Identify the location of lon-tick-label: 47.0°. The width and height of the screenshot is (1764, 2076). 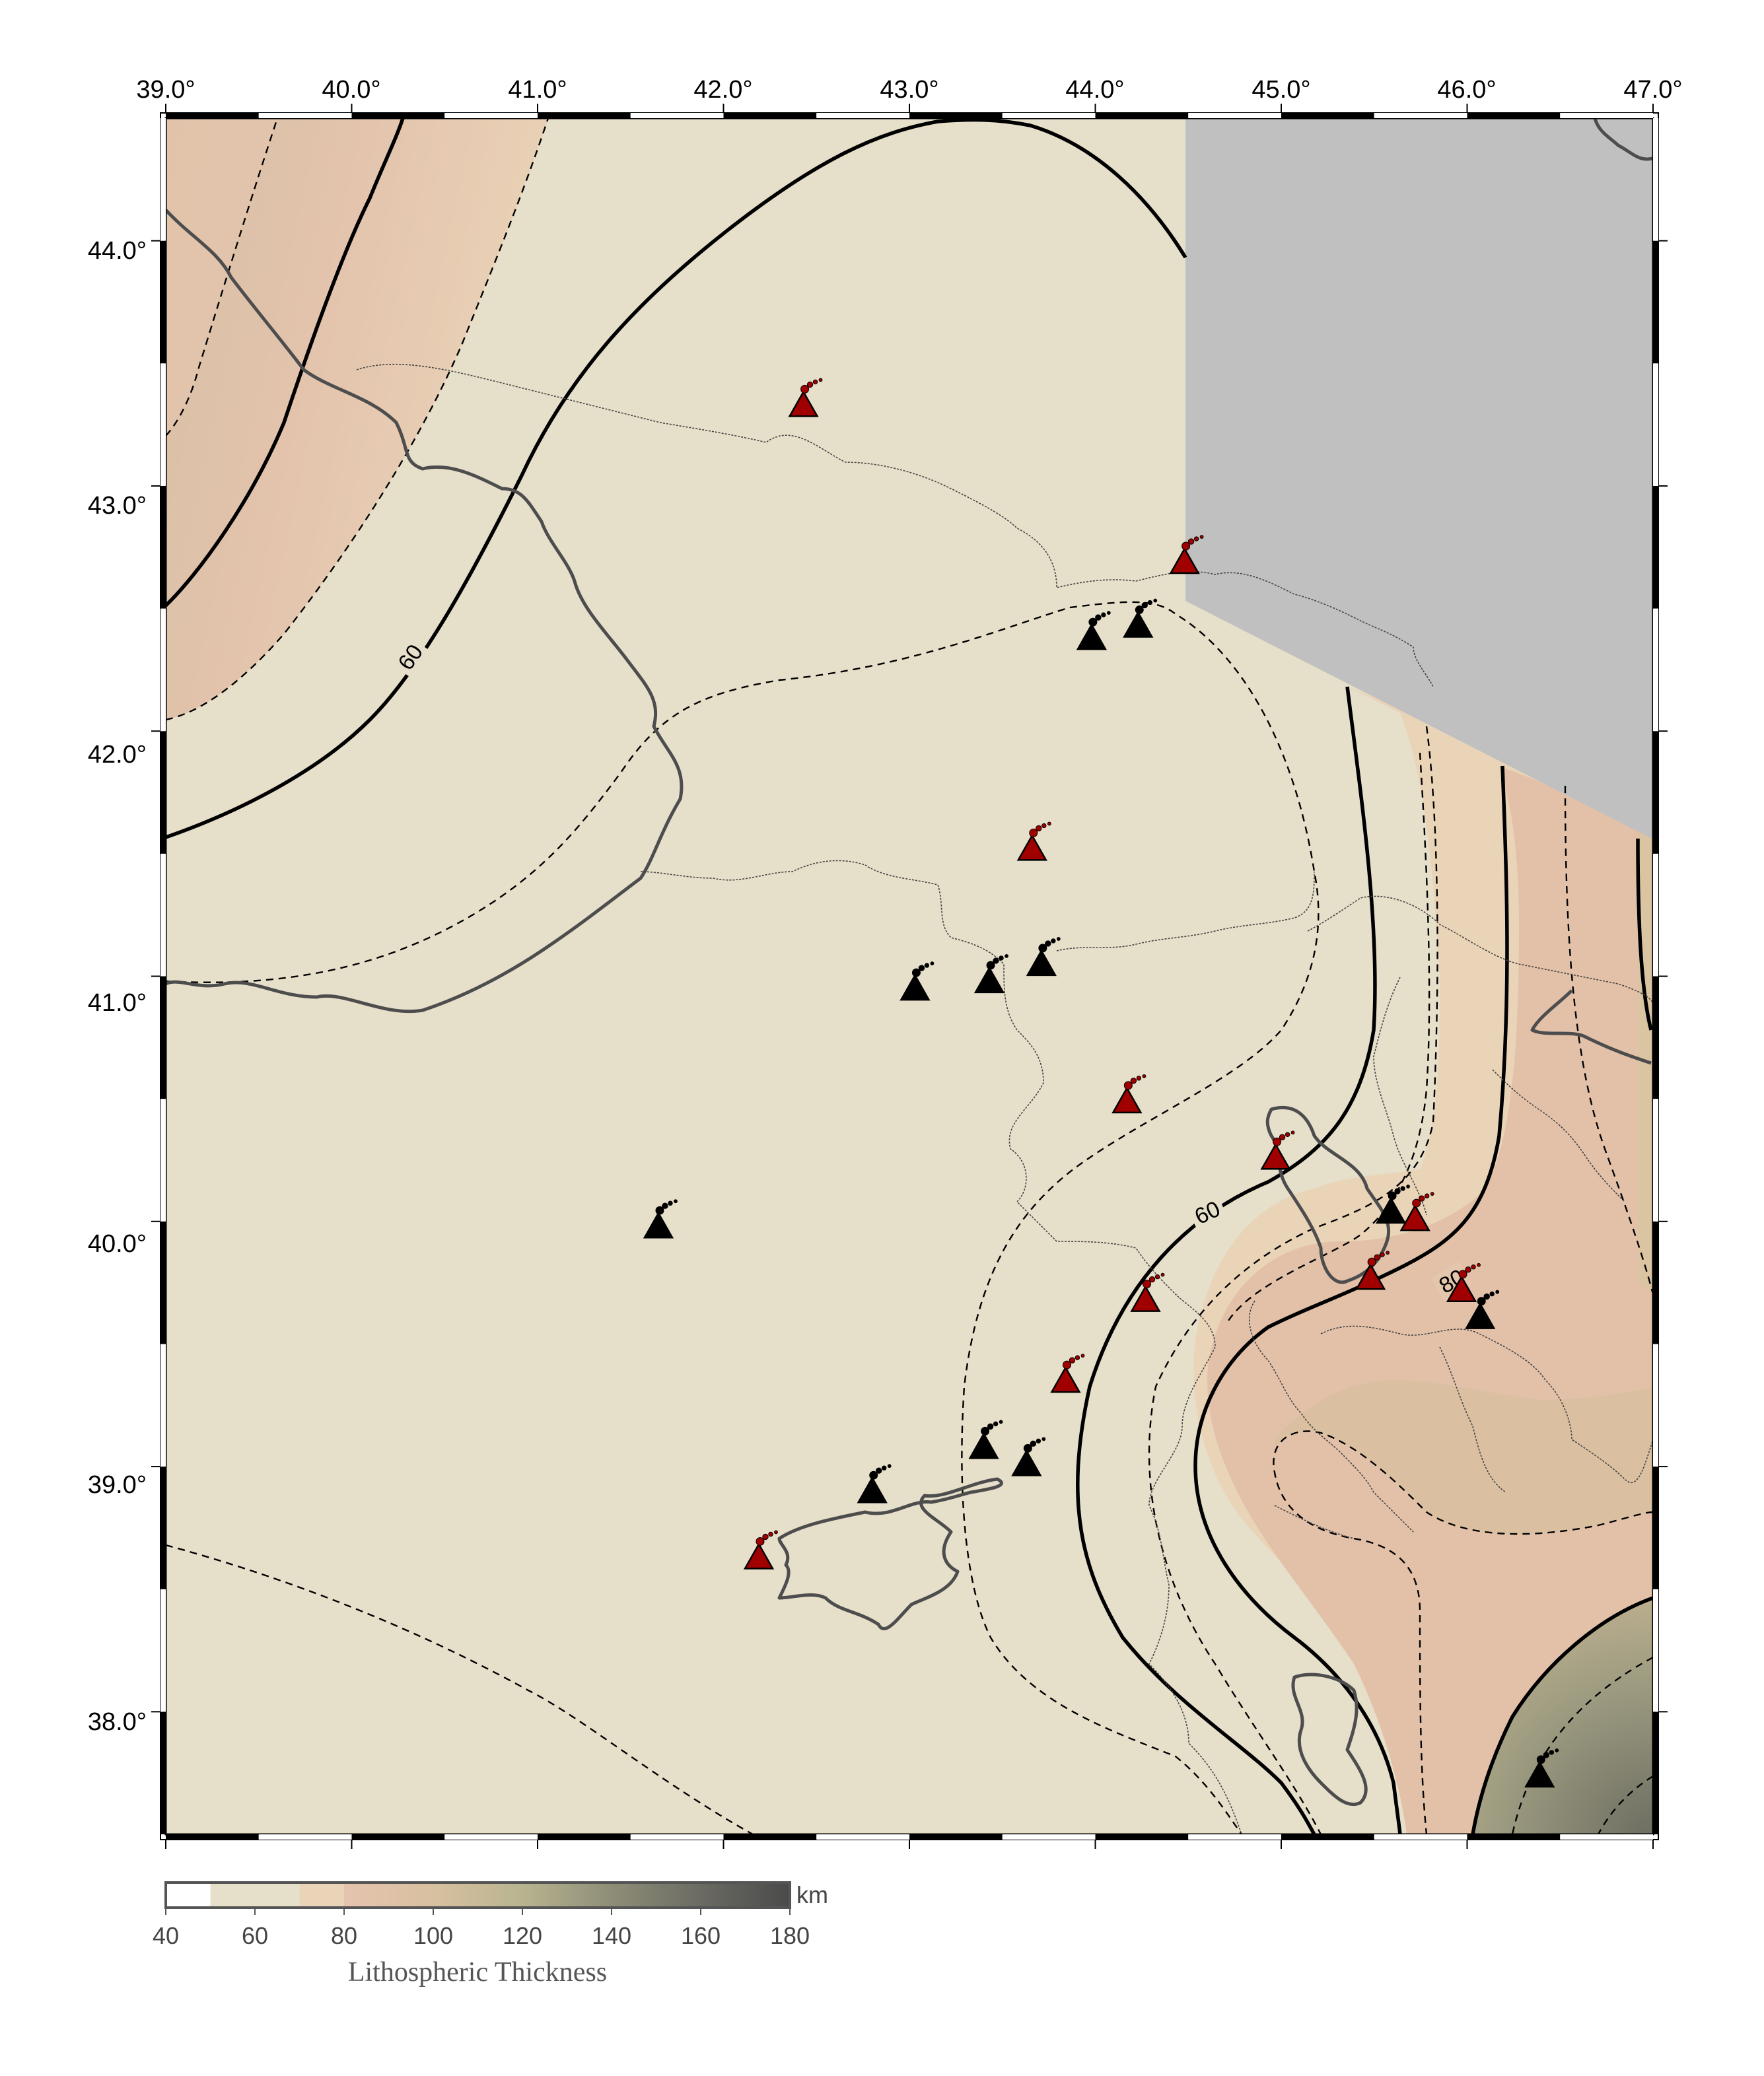
(1653, 90).